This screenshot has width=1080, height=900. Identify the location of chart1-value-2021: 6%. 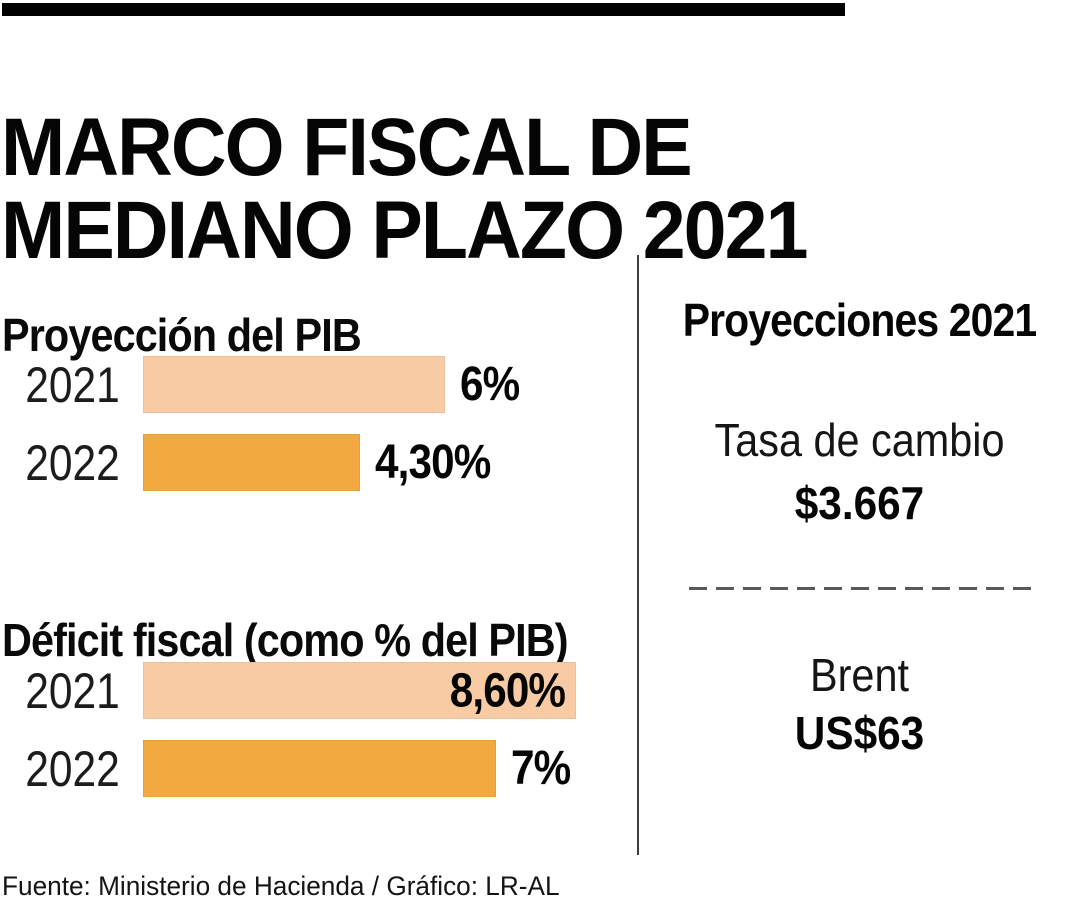
(490, 384).